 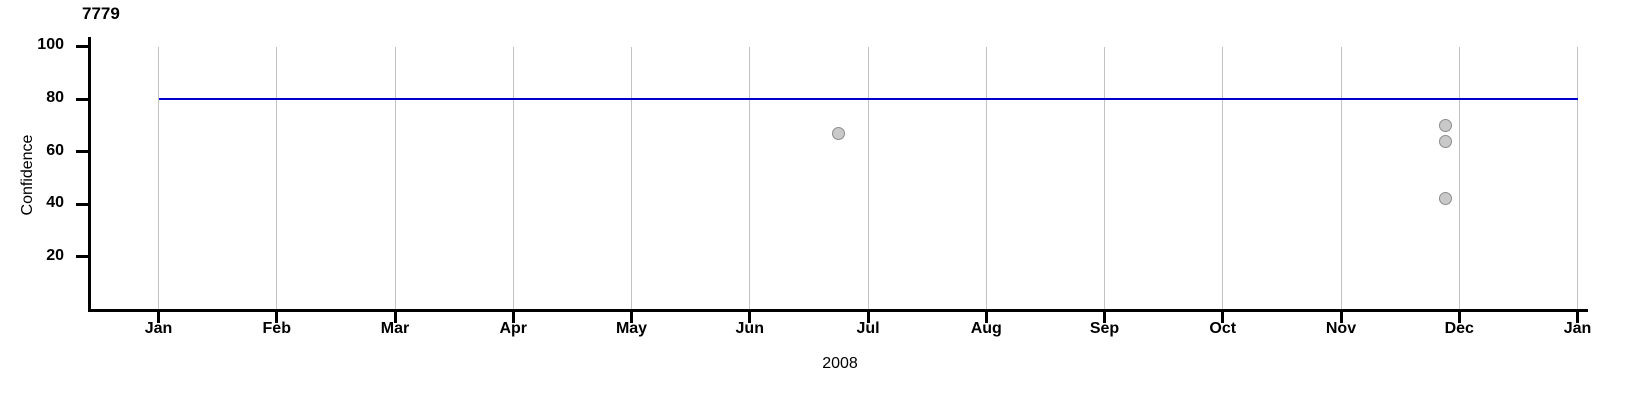 What do you see at coordinates (395, 328) in the screenshot?
I see `x-axis-tick-label-2: Mar` at bounding box center [395, 328].